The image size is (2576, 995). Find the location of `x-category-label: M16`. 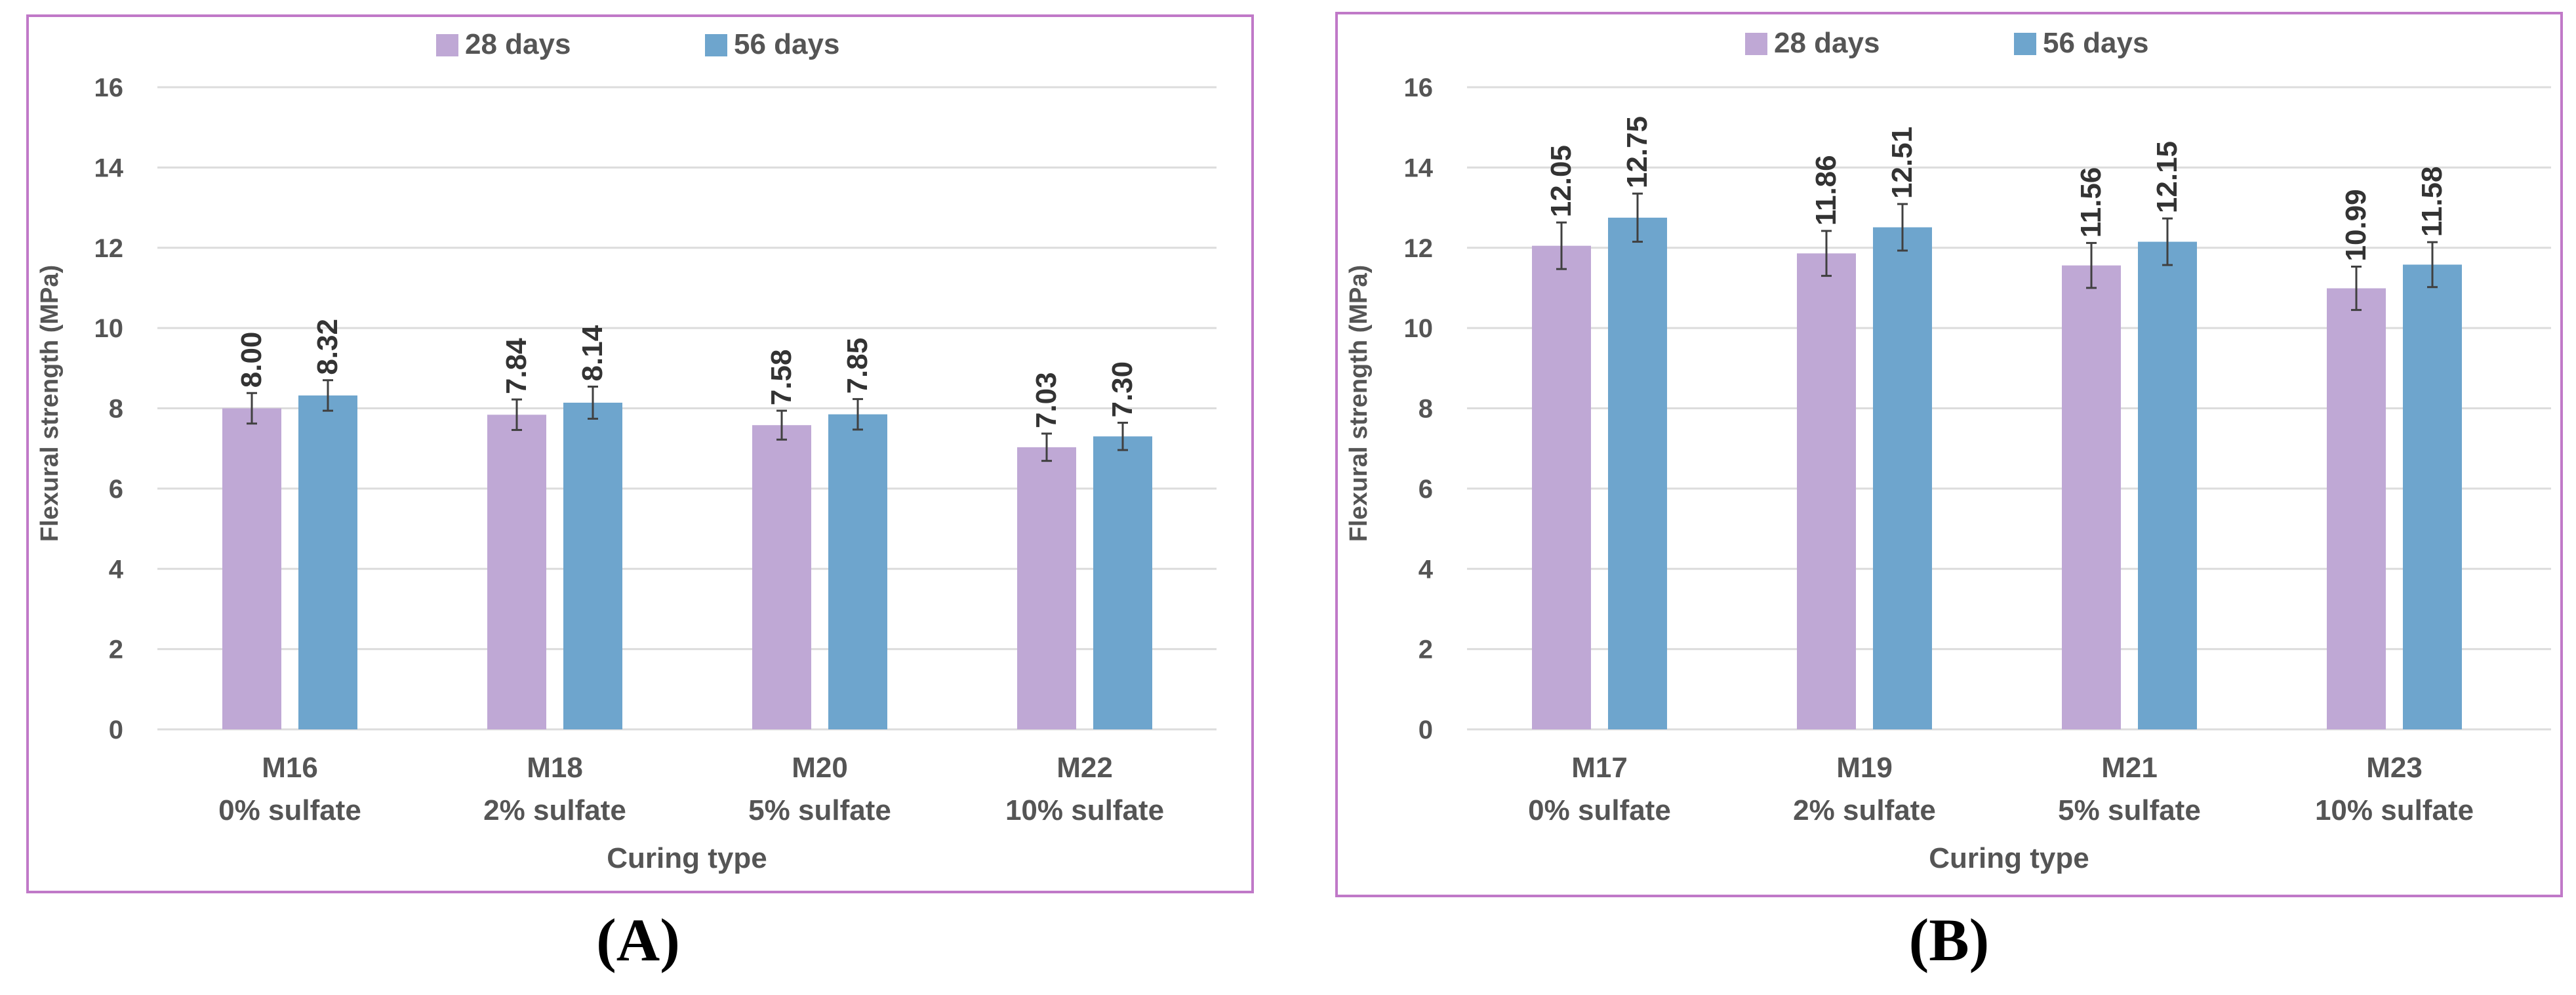

x-category-label: M16 is located at coordinates (290, 768).